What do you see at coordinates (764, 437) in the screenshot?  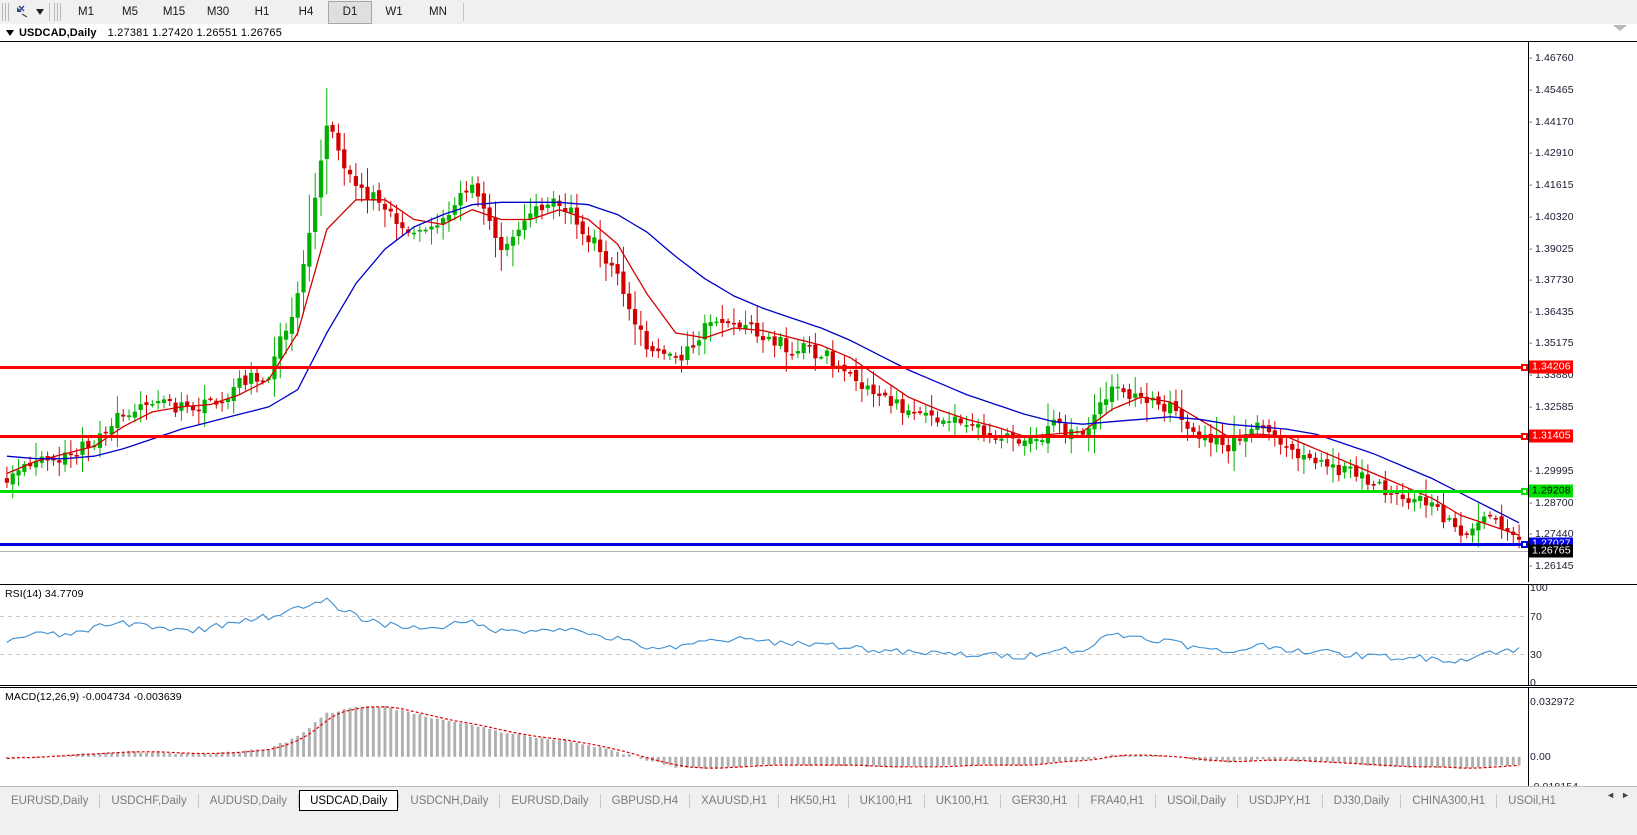 I see `level-line-resistance-lower` at bounding box center [764, 437].